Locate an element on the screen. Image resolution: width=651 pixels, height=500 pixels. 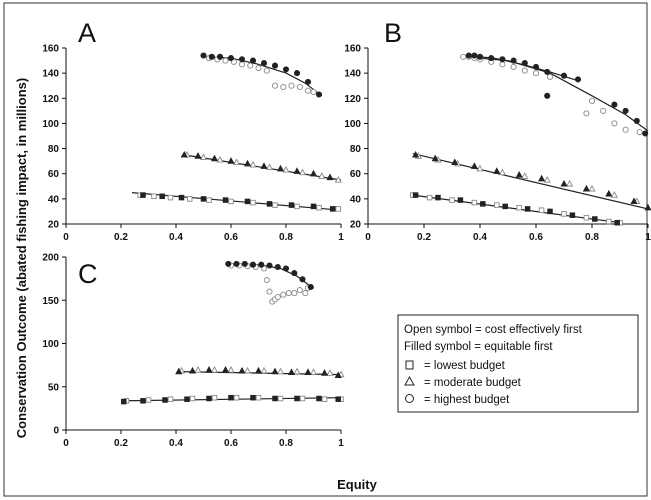
y-tick-label-b: 160 is located at coordinates (352, 49).